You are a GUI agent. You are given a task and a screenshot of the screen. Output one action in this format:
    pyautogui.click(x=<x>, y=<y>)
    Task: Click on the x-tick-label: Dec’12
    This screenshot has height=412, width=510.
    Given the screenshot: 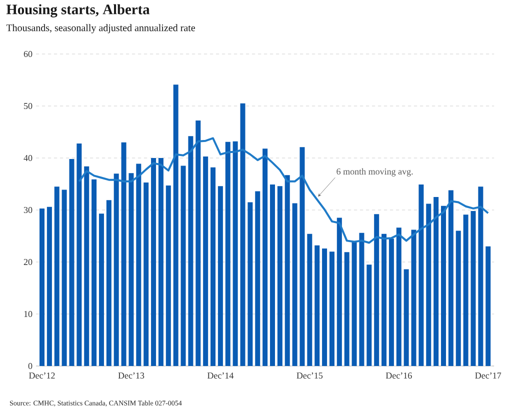 What is the action you would take?
    pyautogui.click(x=42, y=375)
    